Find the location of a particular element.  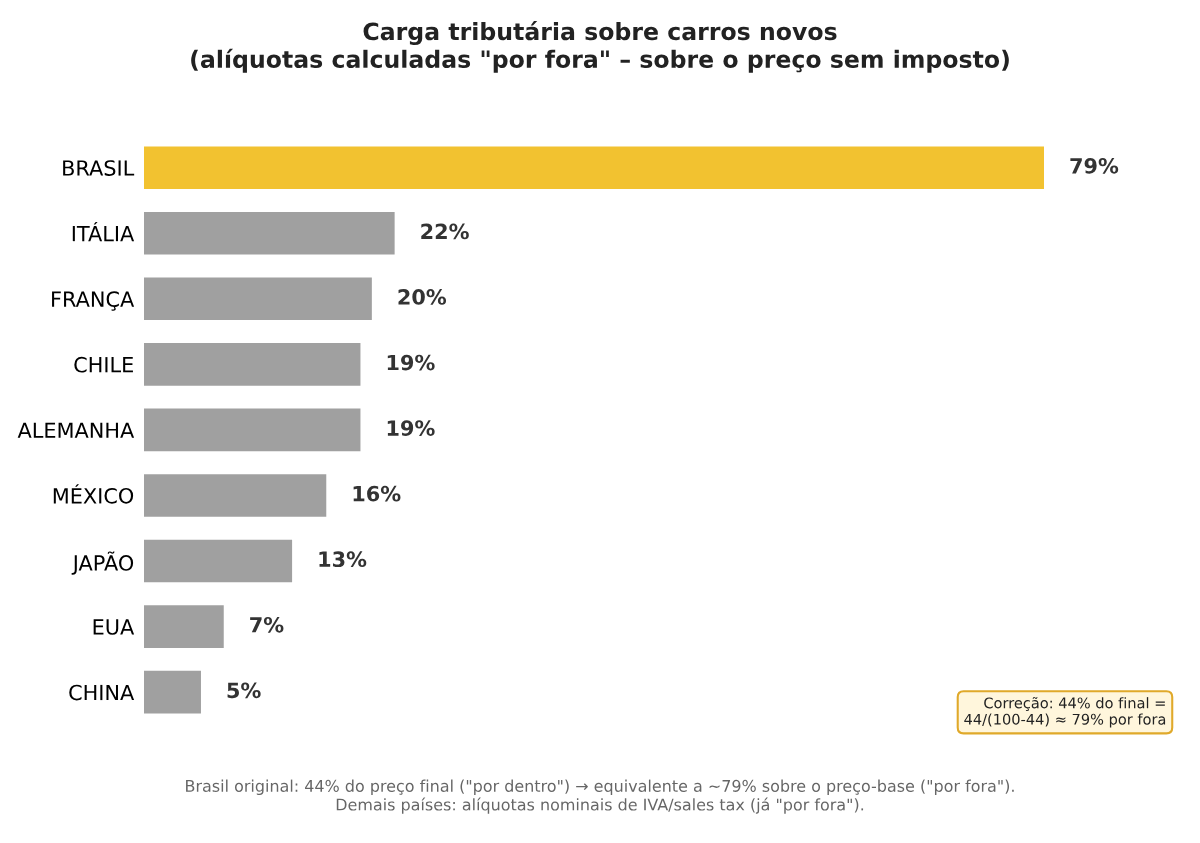

y-tick-label: MÉXICO is located at coordinates (93, 494).